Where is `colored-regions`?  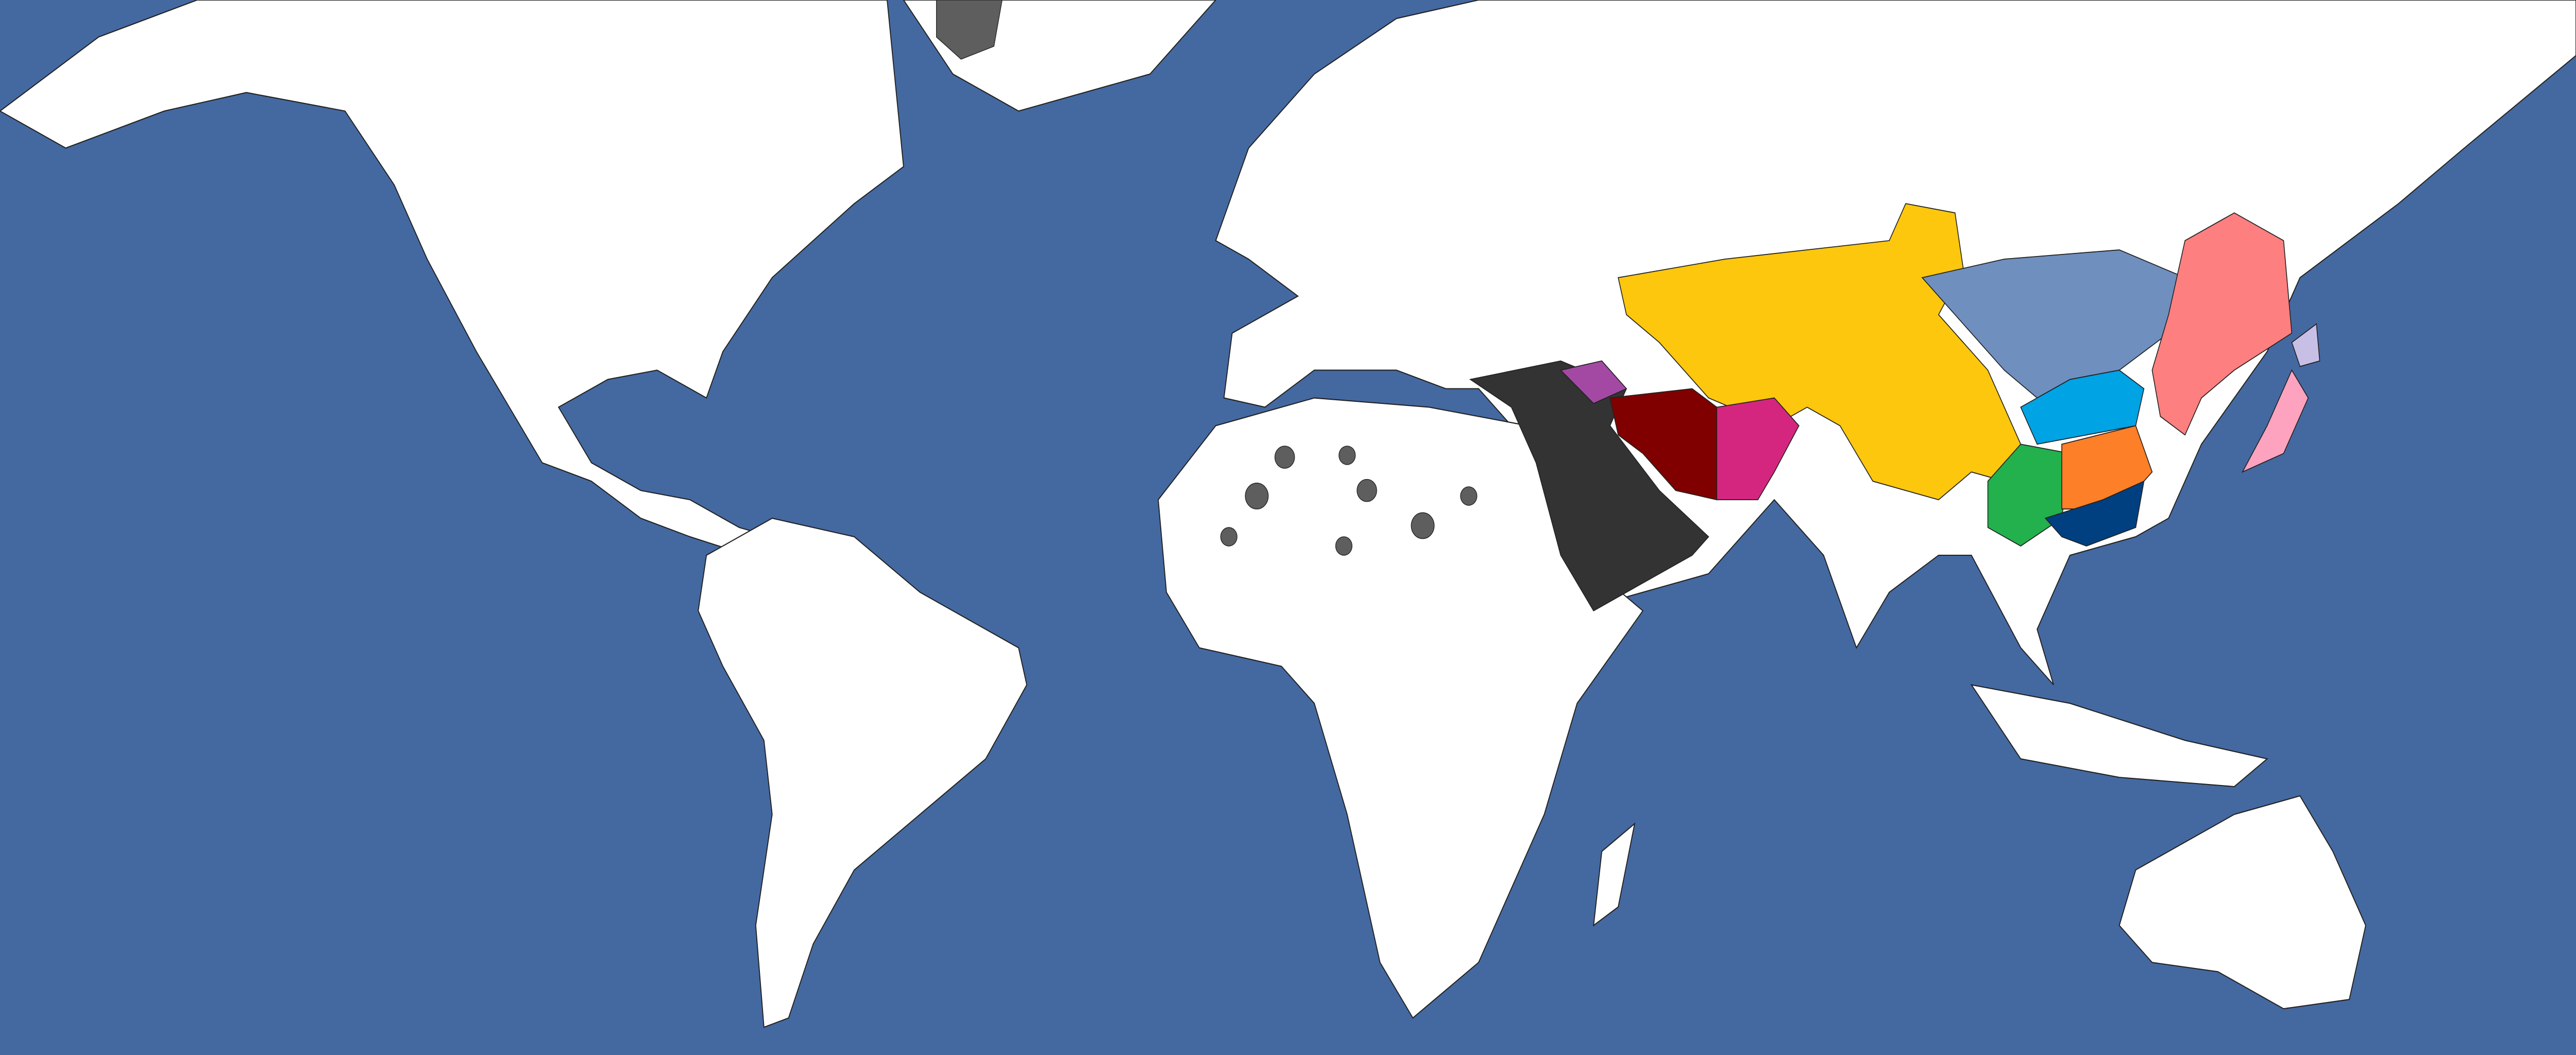
colored-regions is located at coordinates (1894, 407).